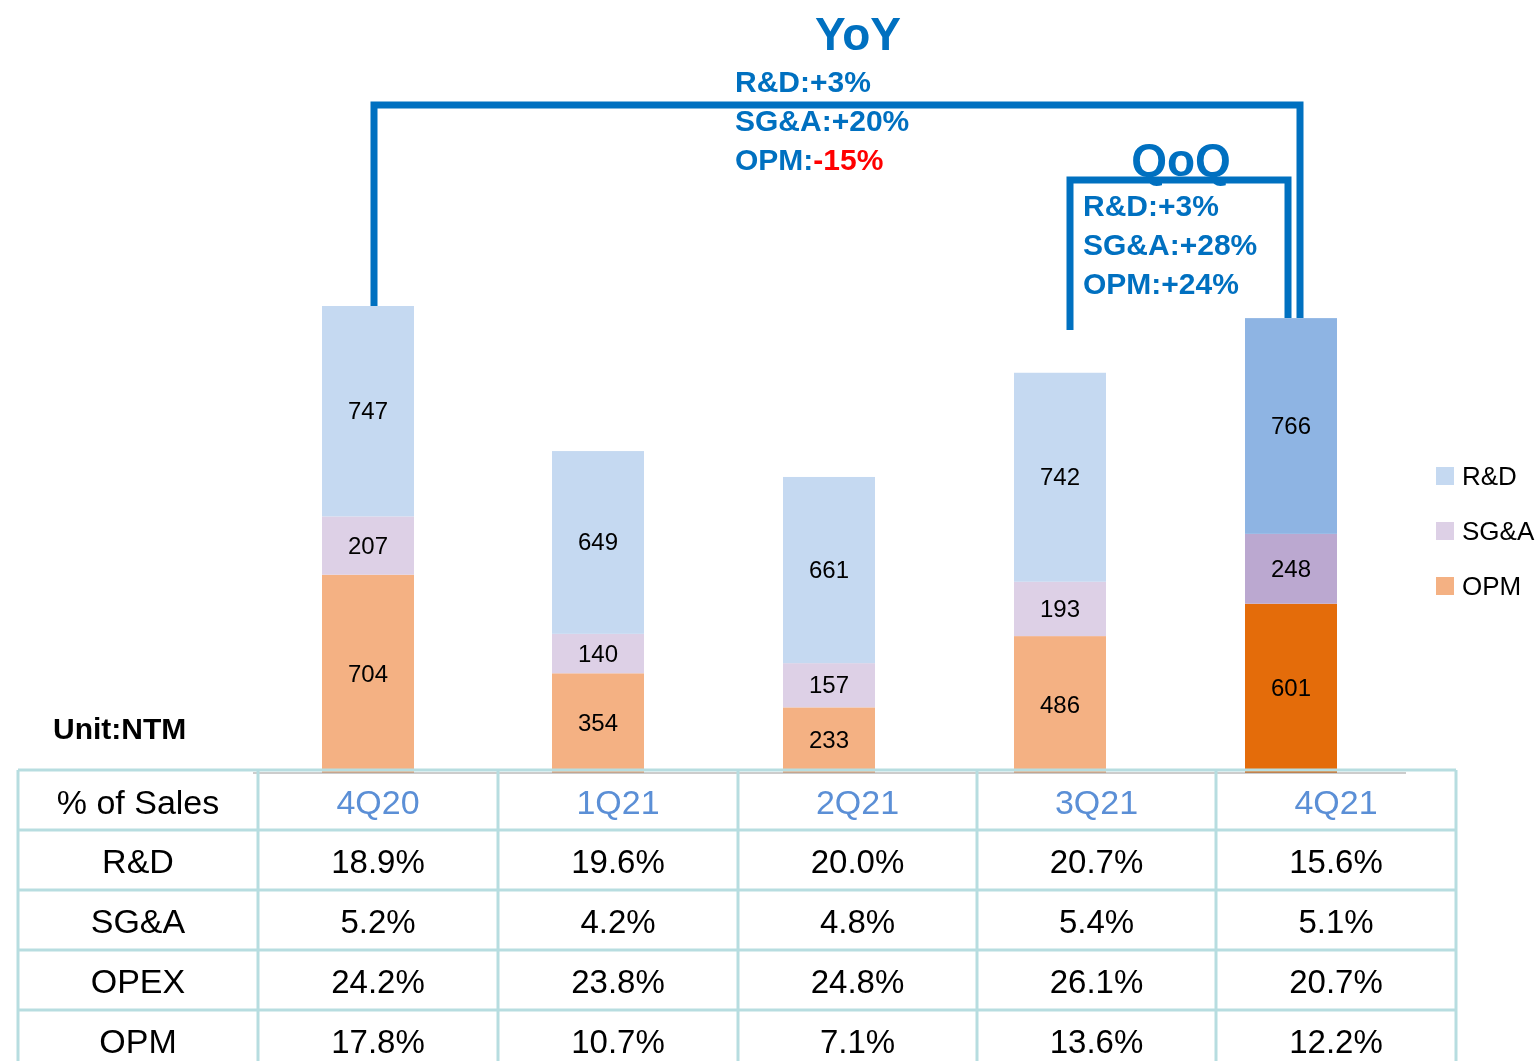 Image resolution: width=1537 pixels, height=1061 pixels. I want to click on data-label: 742, so click(1060, 477).